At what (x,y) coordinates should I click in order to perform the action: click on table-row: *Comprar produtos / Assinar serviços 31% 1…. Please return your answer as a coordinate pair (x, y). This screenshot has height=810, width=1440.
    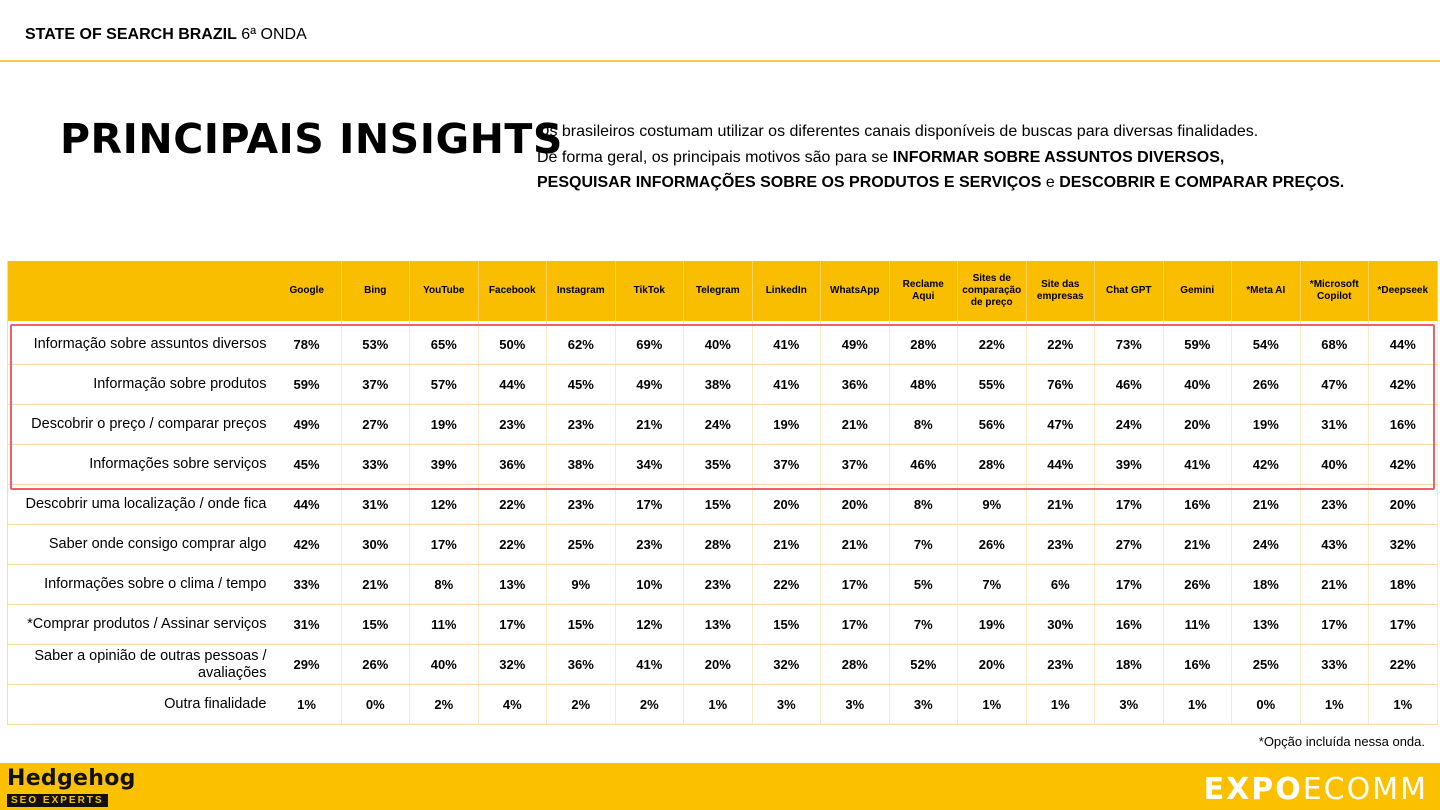
    Looking at the image, I should click on (722, 624).